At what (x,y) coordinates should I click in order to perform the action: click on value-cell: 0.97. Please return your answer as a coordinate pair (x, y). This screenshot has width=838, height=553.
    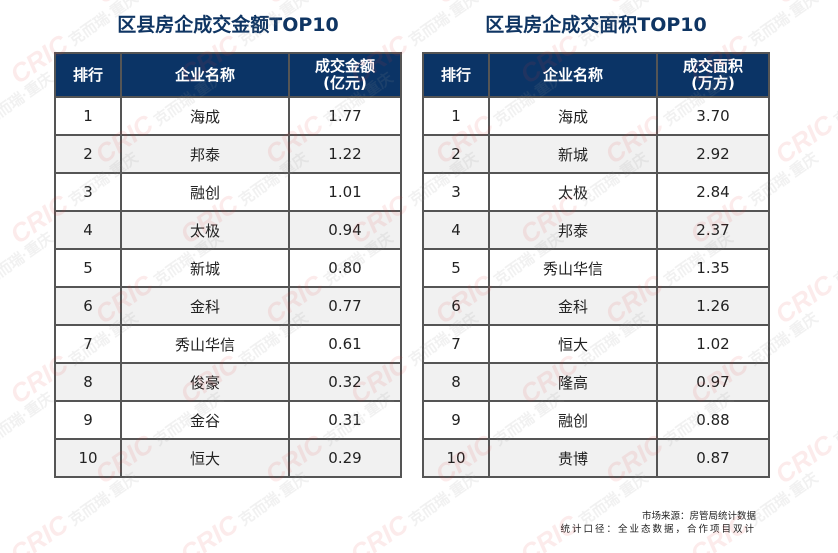
    Looking at the image, I should click on (713, 382).